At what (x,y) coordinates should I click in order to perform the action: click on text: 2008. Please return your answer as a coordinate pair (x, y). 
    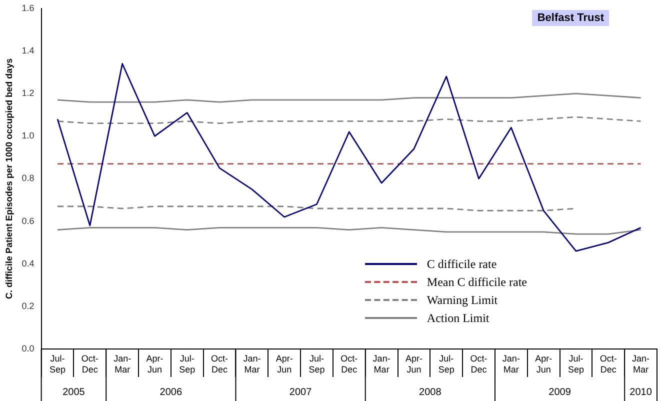
    Looking at the image, I should click on (430, 392).